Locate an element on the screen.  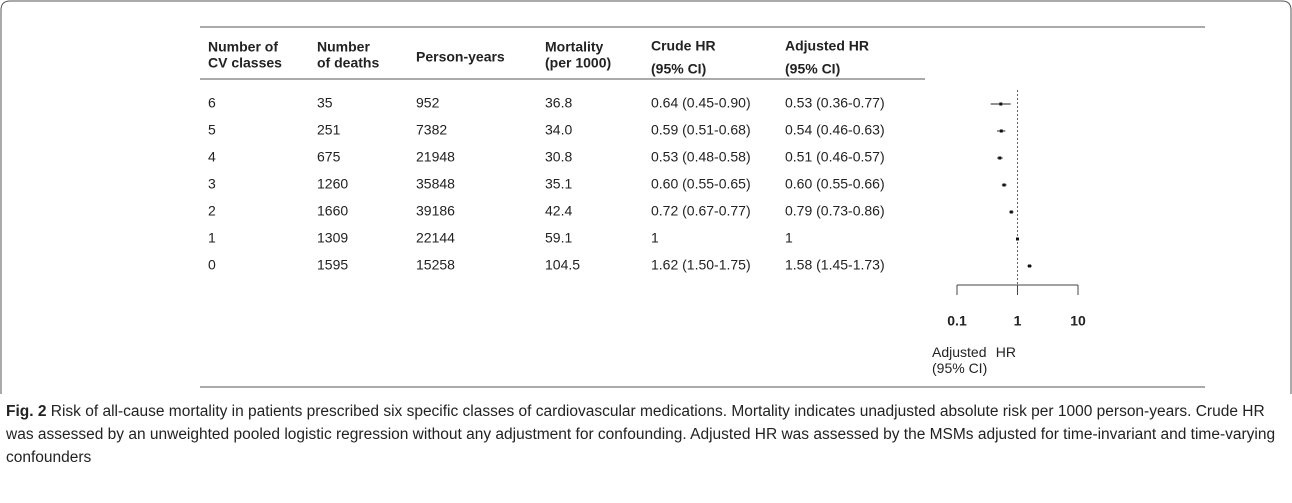
table-cell: 0.53 (0.36-0.77) is located at coordinates (835, 103).